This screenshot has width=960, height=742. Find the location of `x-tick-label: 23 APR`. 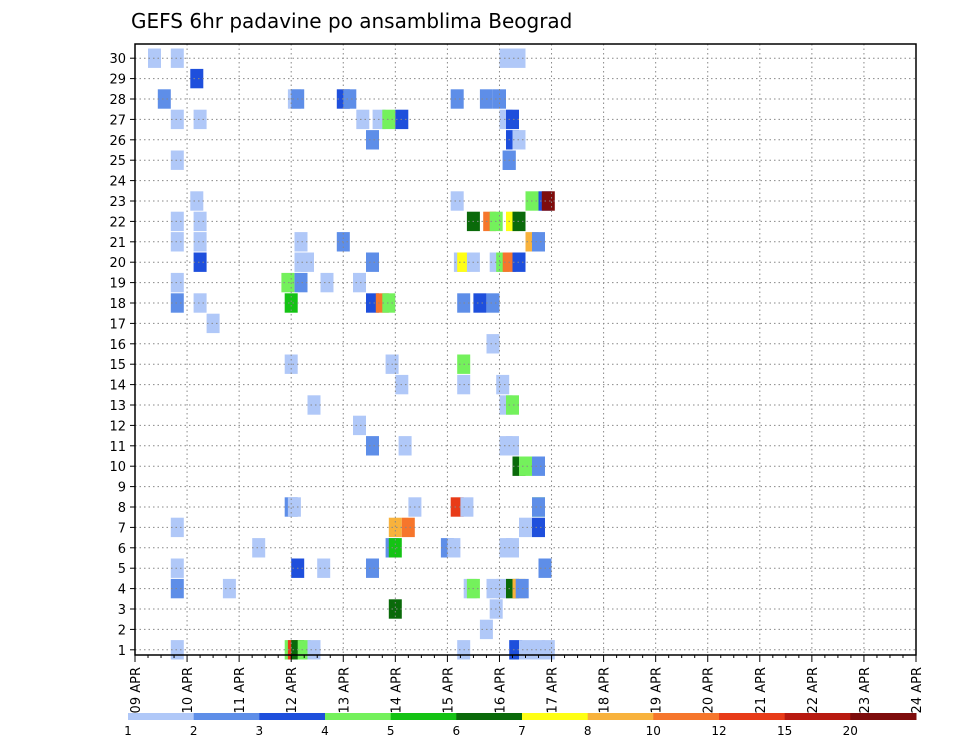

x-tick-label: 23 APR is located at coordinates (865, 690).